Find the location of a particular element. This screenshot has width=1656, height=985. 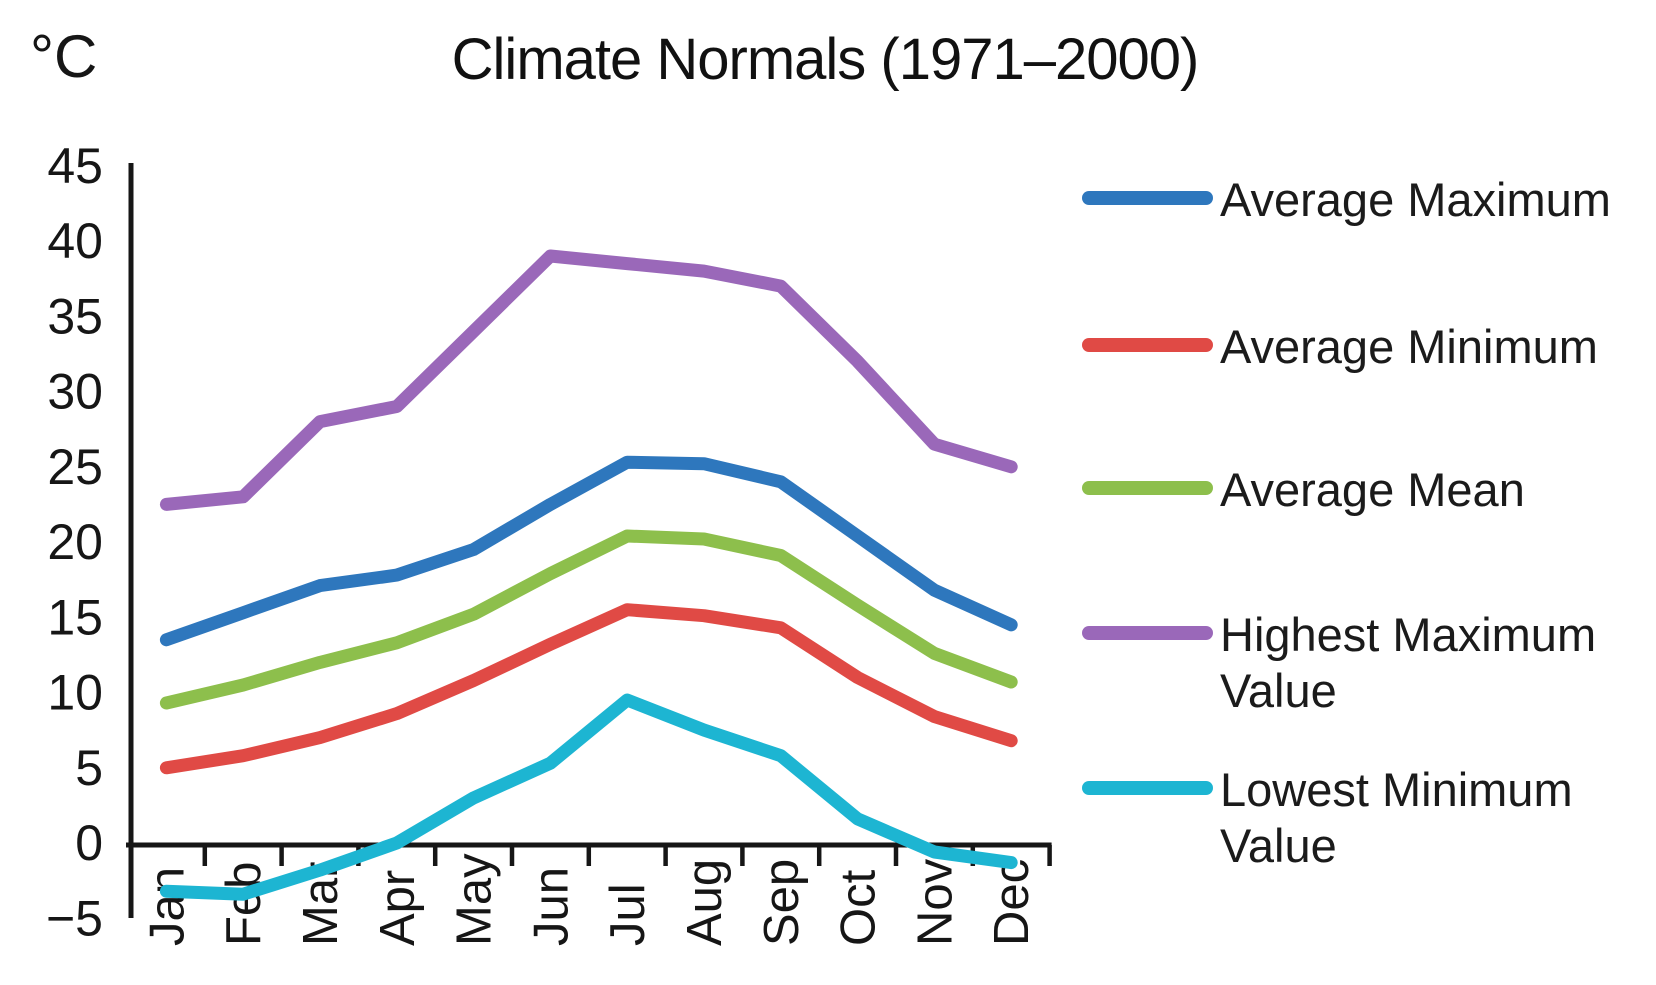

legend-swatch-average-mean is located at coordinates (1147, 488).